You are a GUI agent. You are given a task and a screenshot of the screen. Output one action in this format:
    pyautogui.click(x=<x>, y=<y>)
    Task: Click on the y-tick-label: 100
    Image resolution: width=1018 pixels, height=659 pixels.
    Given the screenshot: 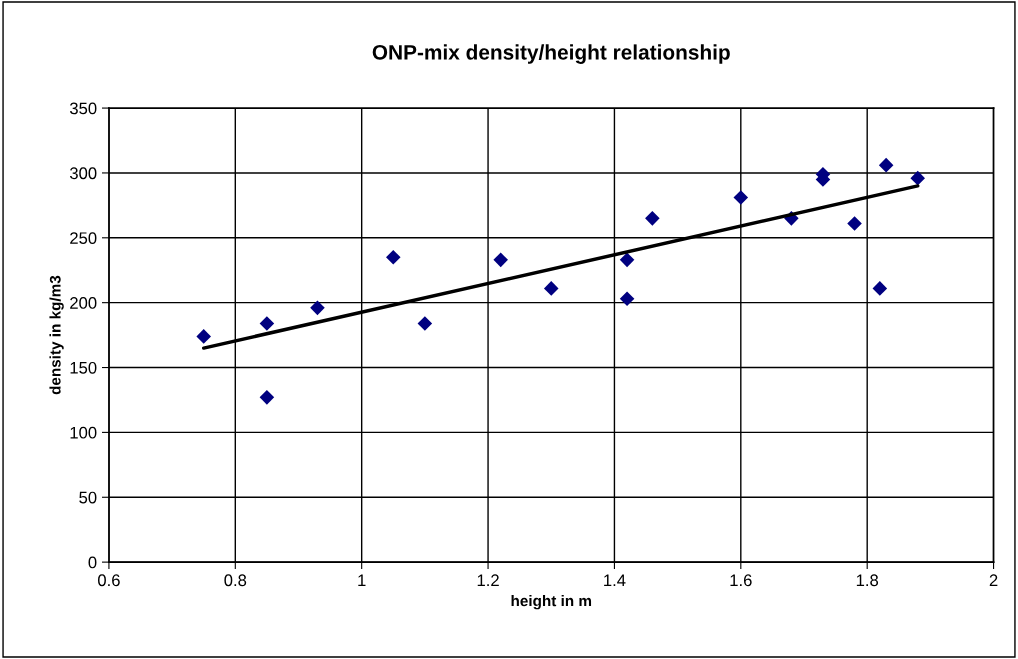 What is the action you would take?
    pyautogui.click(x=83, y=432)
    